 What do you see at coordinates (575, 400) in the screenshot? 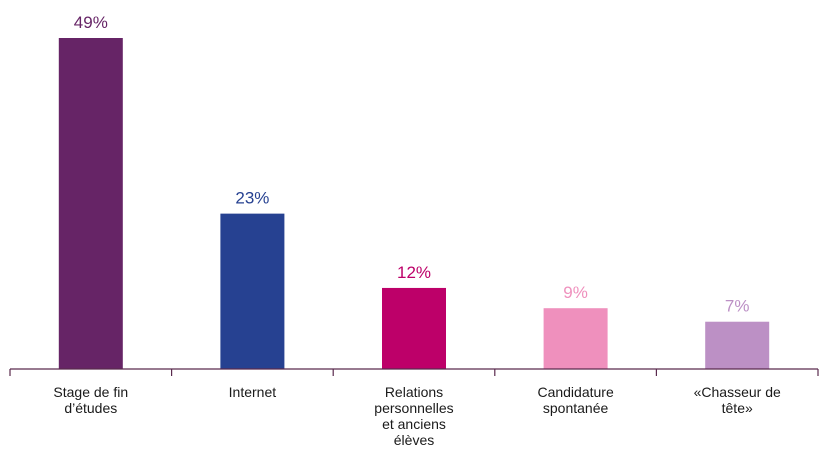
I see `category-label: Candidature spontanée` at bounding box center [575, 400].